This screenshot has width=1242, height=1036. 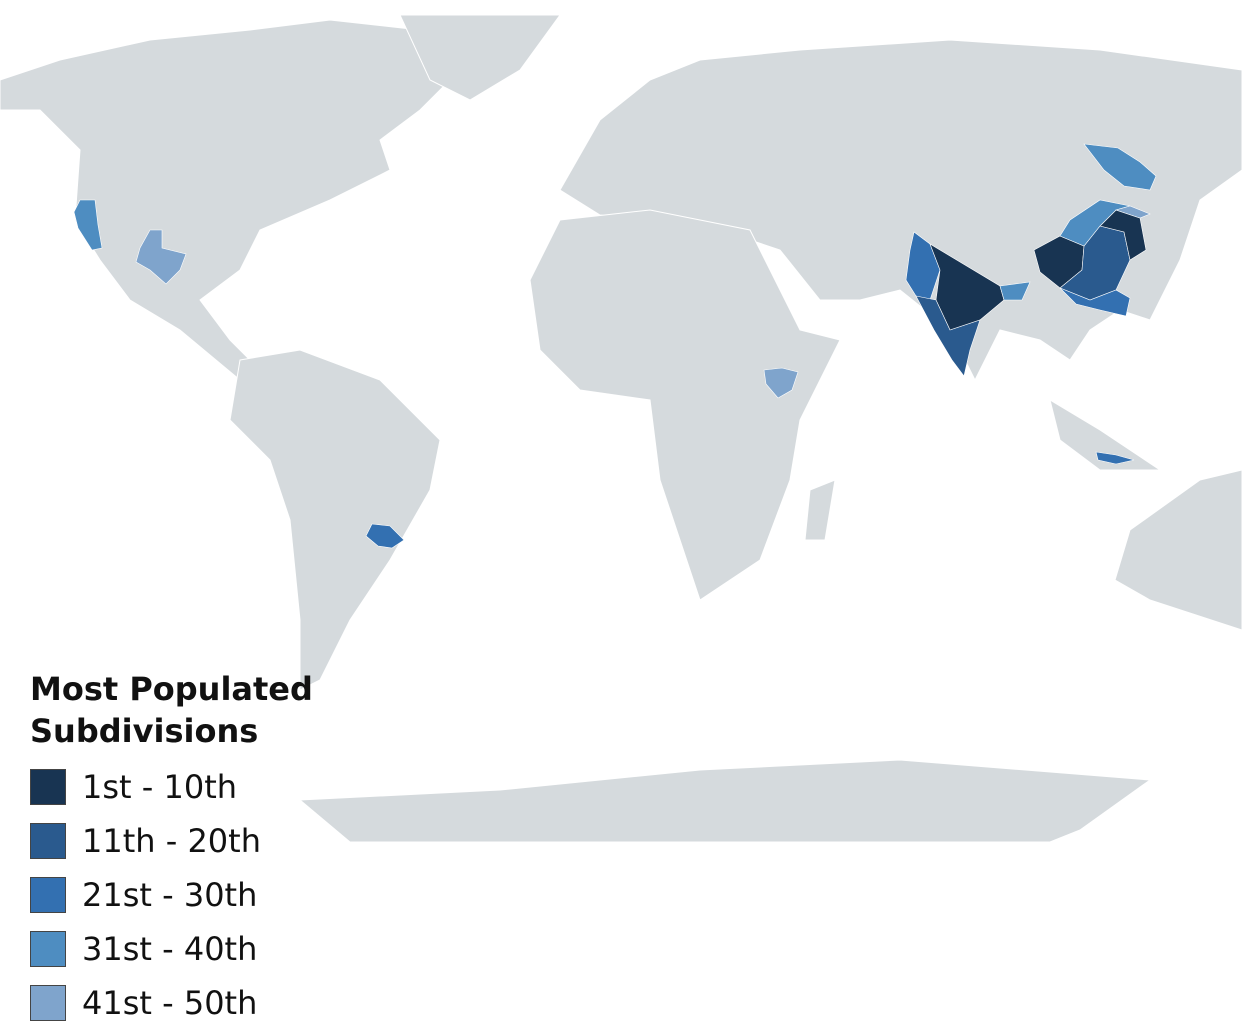 I want to click on legend-item: 11th - 20th, so click(x=180, y=841).